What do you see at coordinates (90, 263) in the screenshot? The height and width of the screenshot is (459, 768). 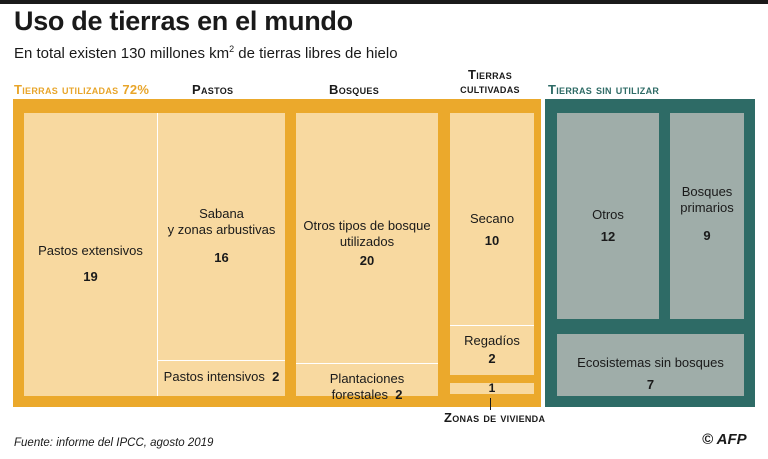 I see `pastos-extensivos-cell: Pastos extensivos 19` at bounding box center [90, 263].